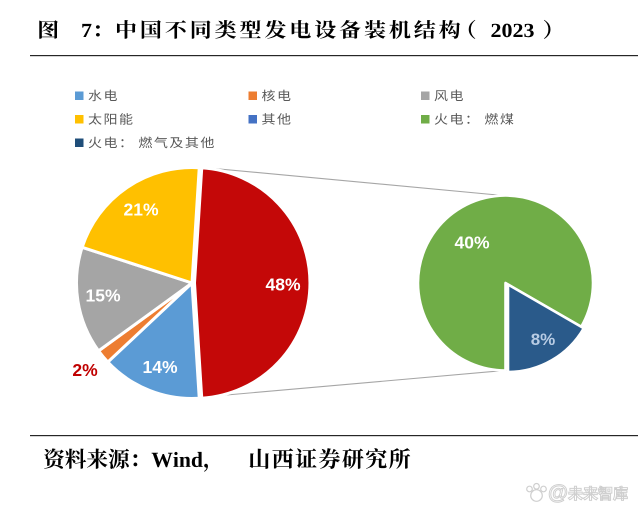  What do you see at coordinates (282, 285) in the screenshot?
I see `svg-text: 48%` at bounding box center [282, 285].